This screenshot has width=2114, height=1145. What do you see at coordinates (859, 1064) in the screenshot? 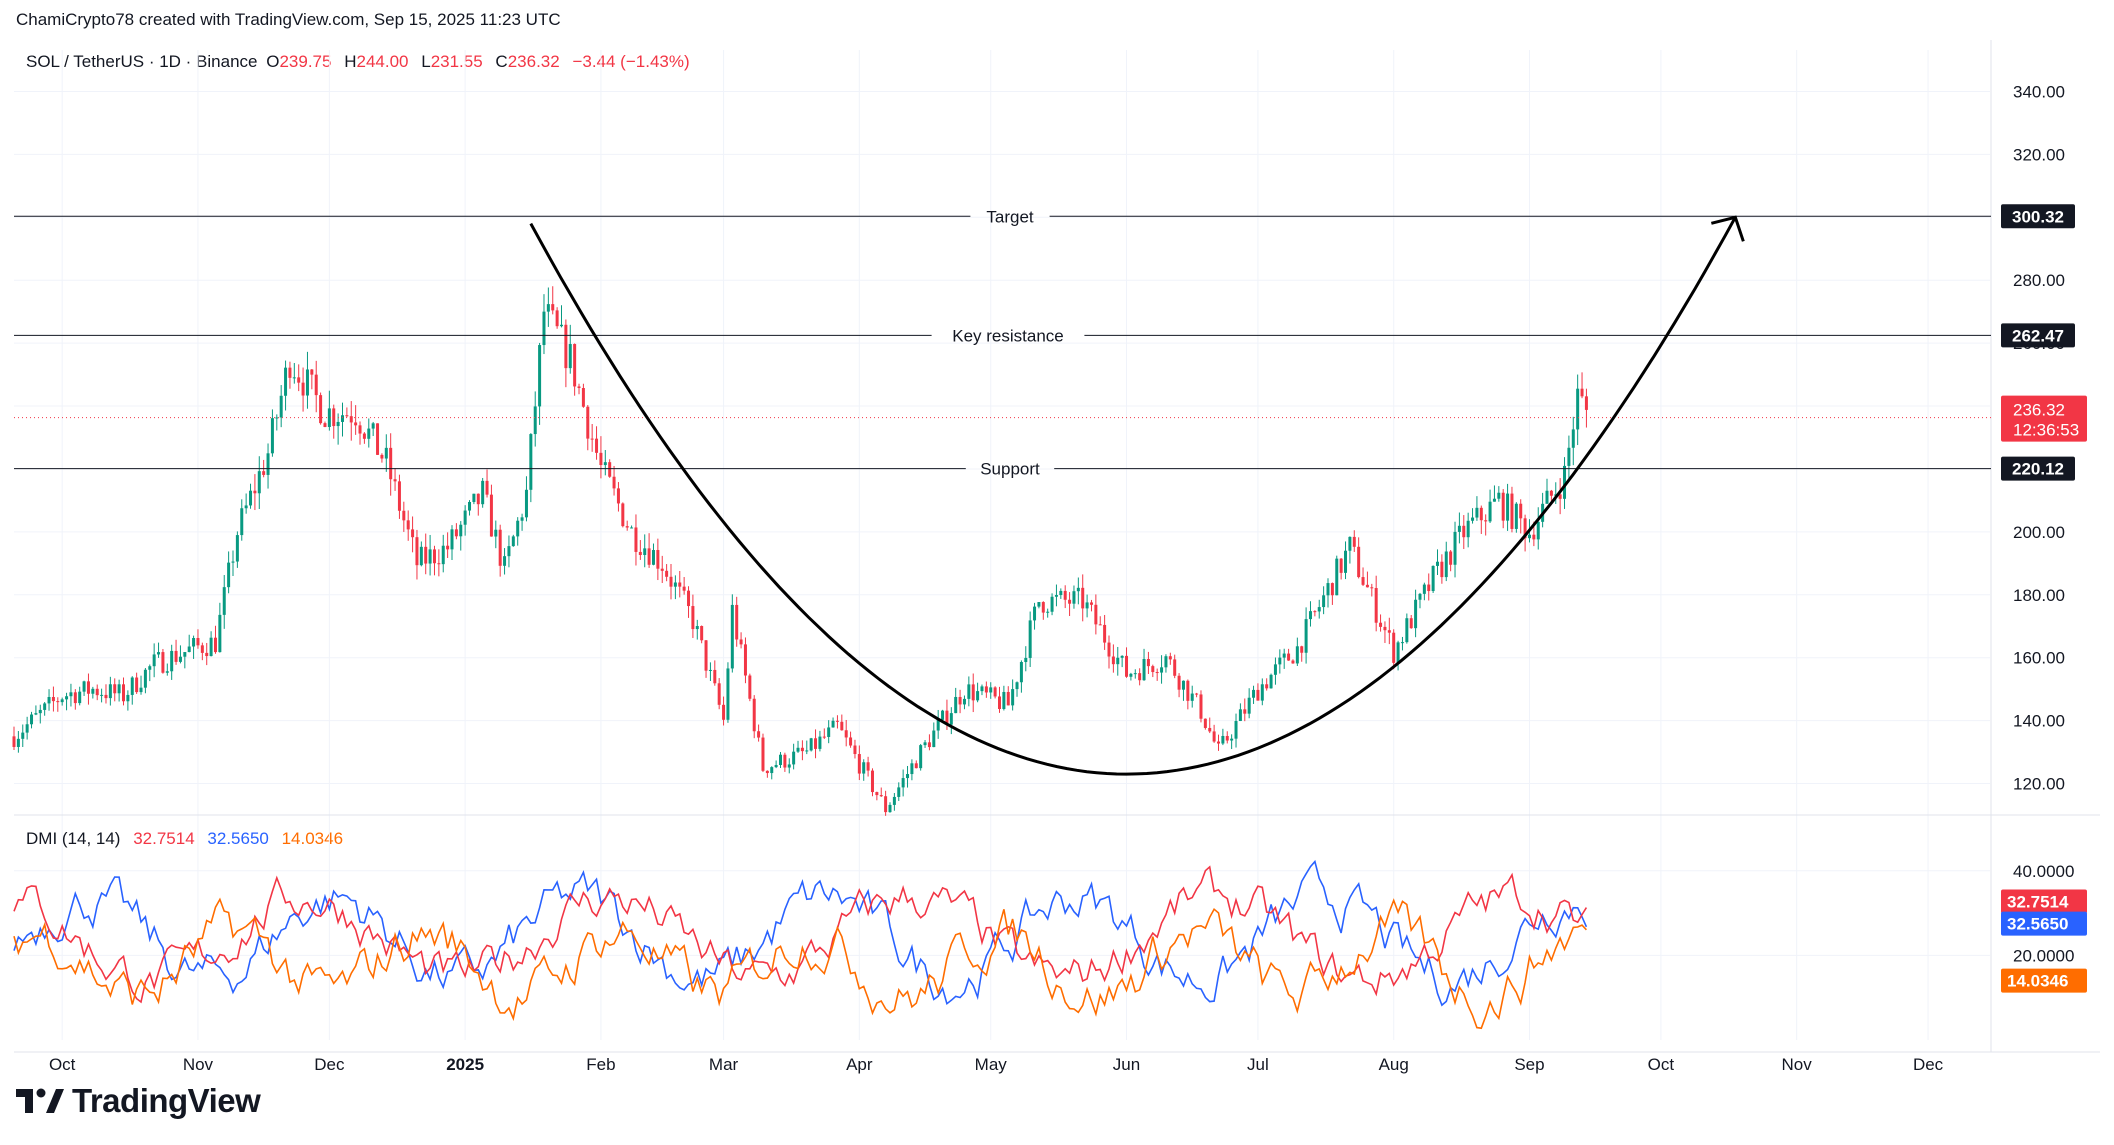
I see `time-tick-label: Apr` at bounding box center [859, 1064].